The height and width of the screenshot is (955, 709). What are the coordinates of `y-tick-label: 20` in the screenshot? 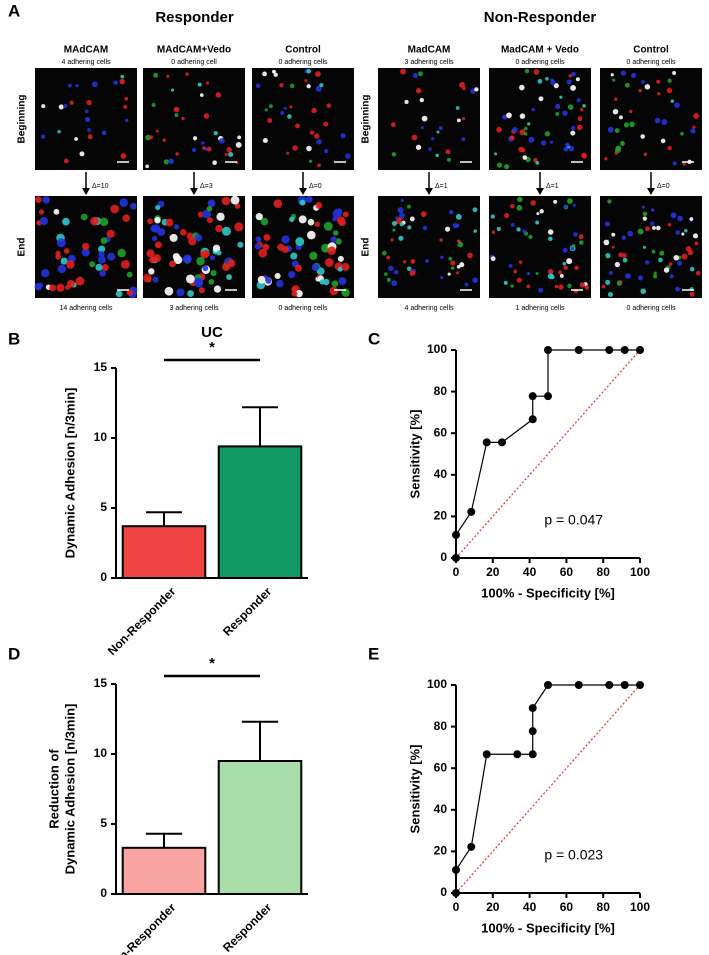 It's located at (441, 516).